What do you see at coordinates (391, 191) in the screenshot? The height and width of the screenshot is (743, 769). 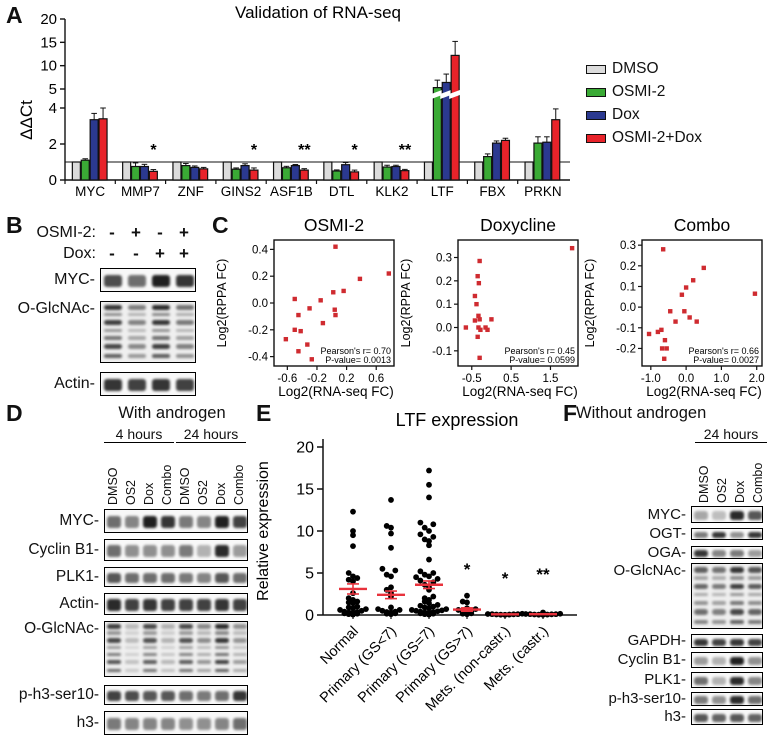 I see `category-label: KLK2` at bounding box center [391, 191].